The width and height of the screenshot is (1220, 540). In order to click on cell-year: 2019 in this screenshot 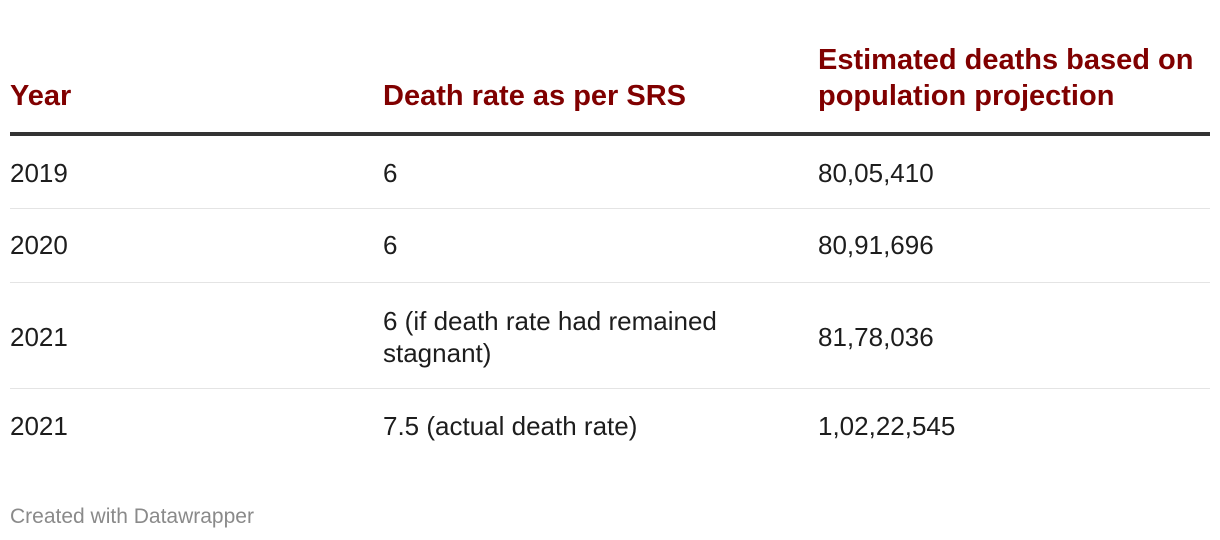, I will do `click(196, 171)`.